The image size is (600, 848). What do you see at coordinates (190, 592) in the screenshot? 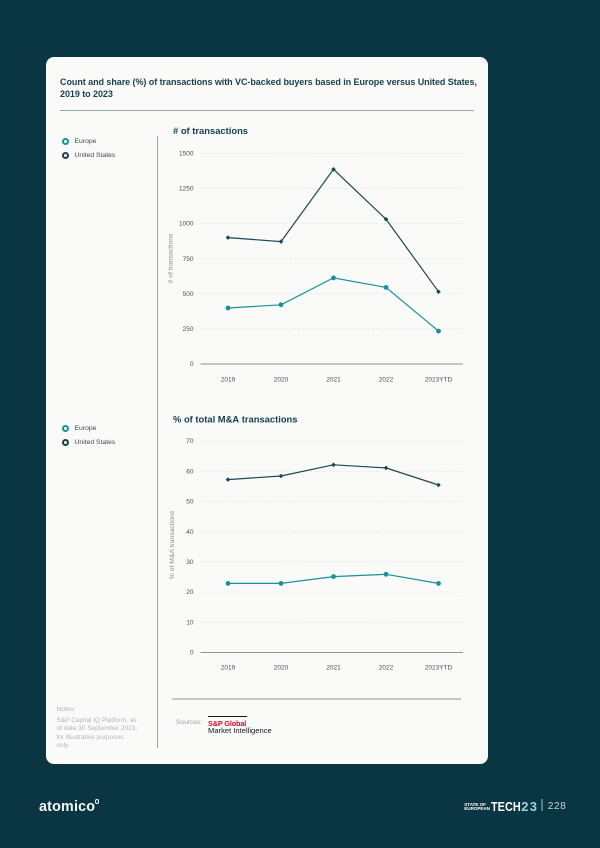
I see `svg-text: 20` at bounding box center [190, 592].